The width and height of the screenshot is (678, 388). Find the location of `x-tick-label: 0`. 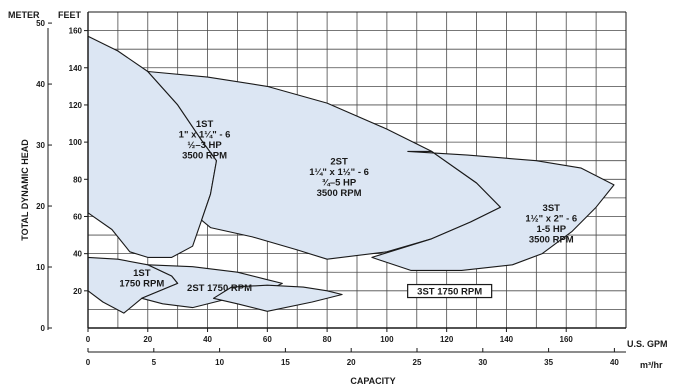

x-tick-label: 0 is located at coordinates (88, 339).